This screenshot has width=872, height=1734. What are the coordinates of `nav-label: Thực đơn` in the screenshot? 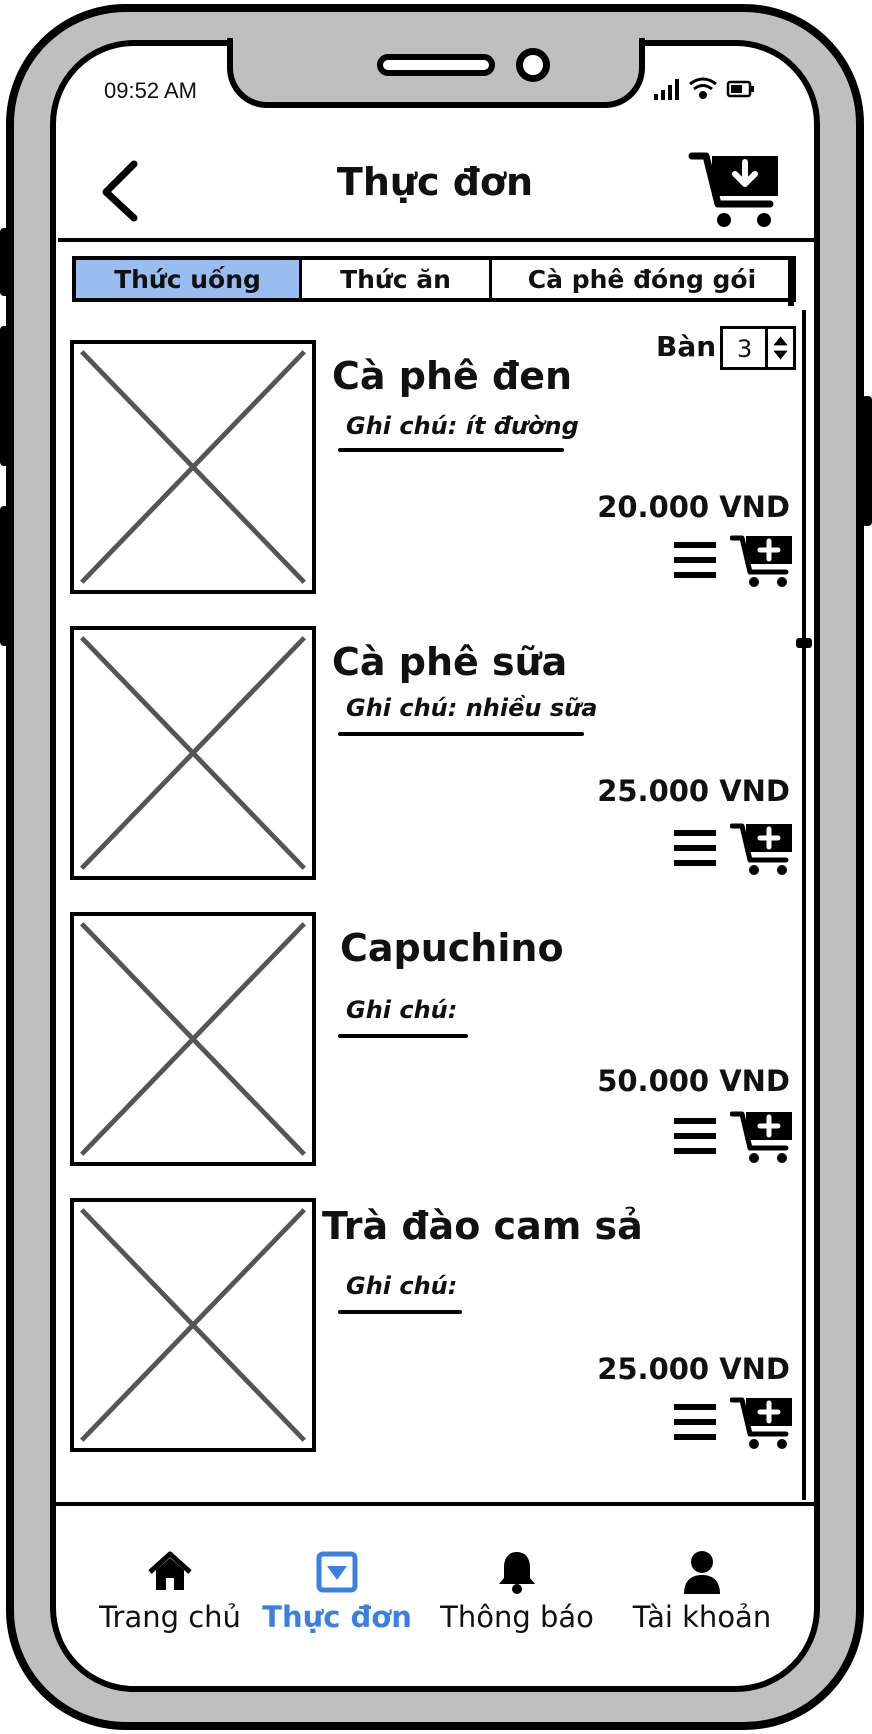 It's located at (337, 1617).